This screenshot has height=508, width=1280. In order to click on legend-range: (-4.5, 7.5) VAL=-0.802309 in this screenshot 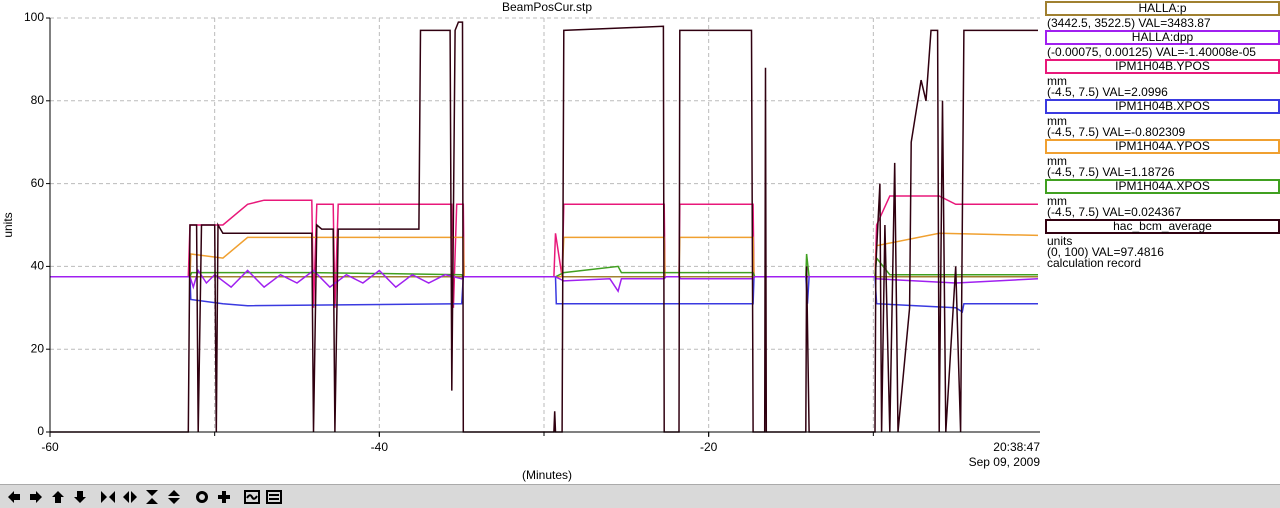, I will do `click(1116, 132)`.